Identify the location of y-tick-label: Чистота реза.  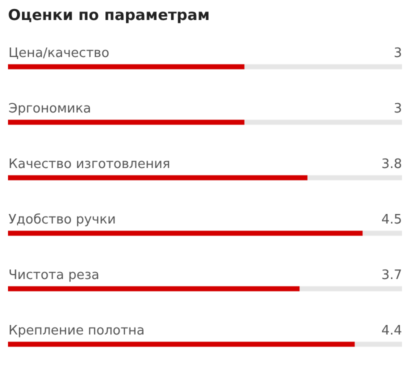
(54, 275).